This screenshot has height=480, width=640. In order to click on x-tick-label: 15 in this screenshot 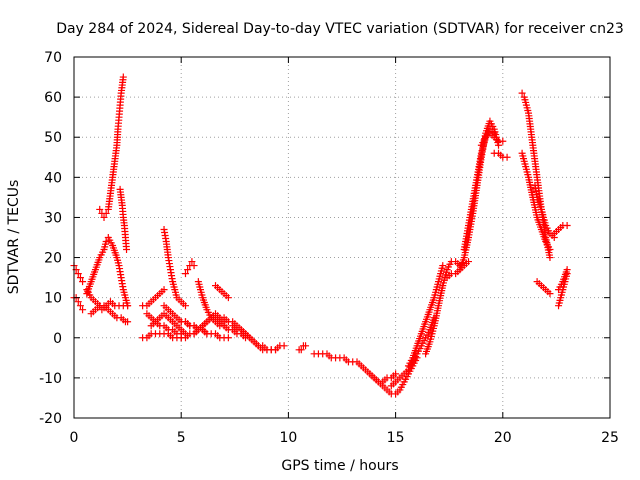, I will do `click(396, 438)`.